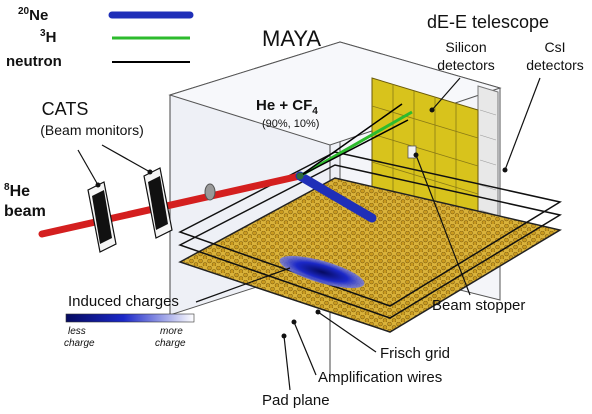 The image size is (592, 414). What do you see at coordinates (102, 217) in the screenshot?
I see `cats-monitor-1-core` at bounding box center [102, 217].